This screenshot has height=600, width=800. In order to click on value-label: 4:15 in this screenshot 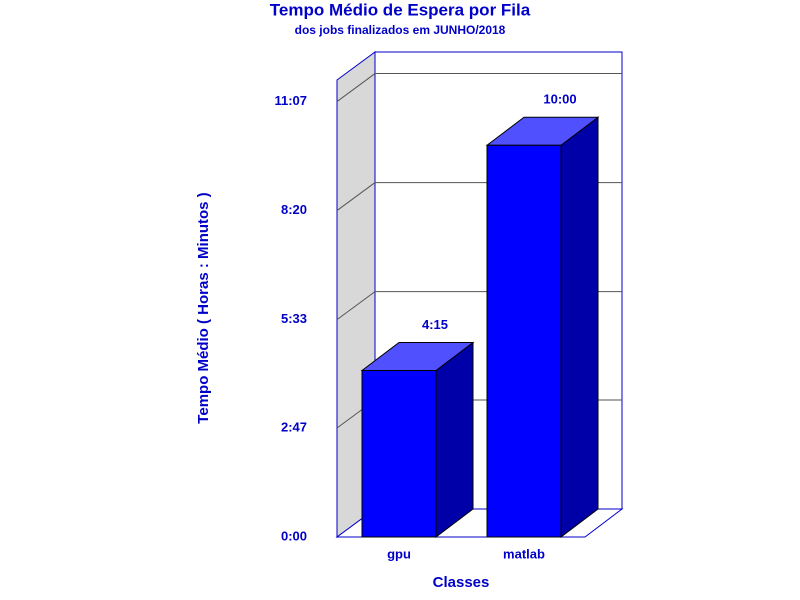, I will do `click(435, 324)`.